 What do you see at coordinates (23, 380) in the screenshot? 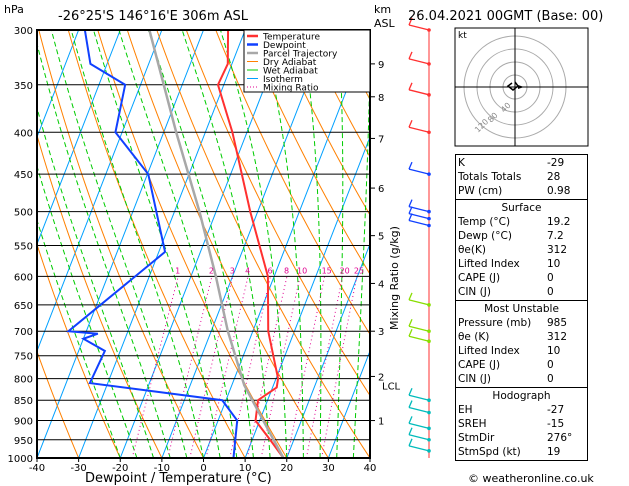
I see `pressure-tick-label: 800` at bounding box center [23, 380].